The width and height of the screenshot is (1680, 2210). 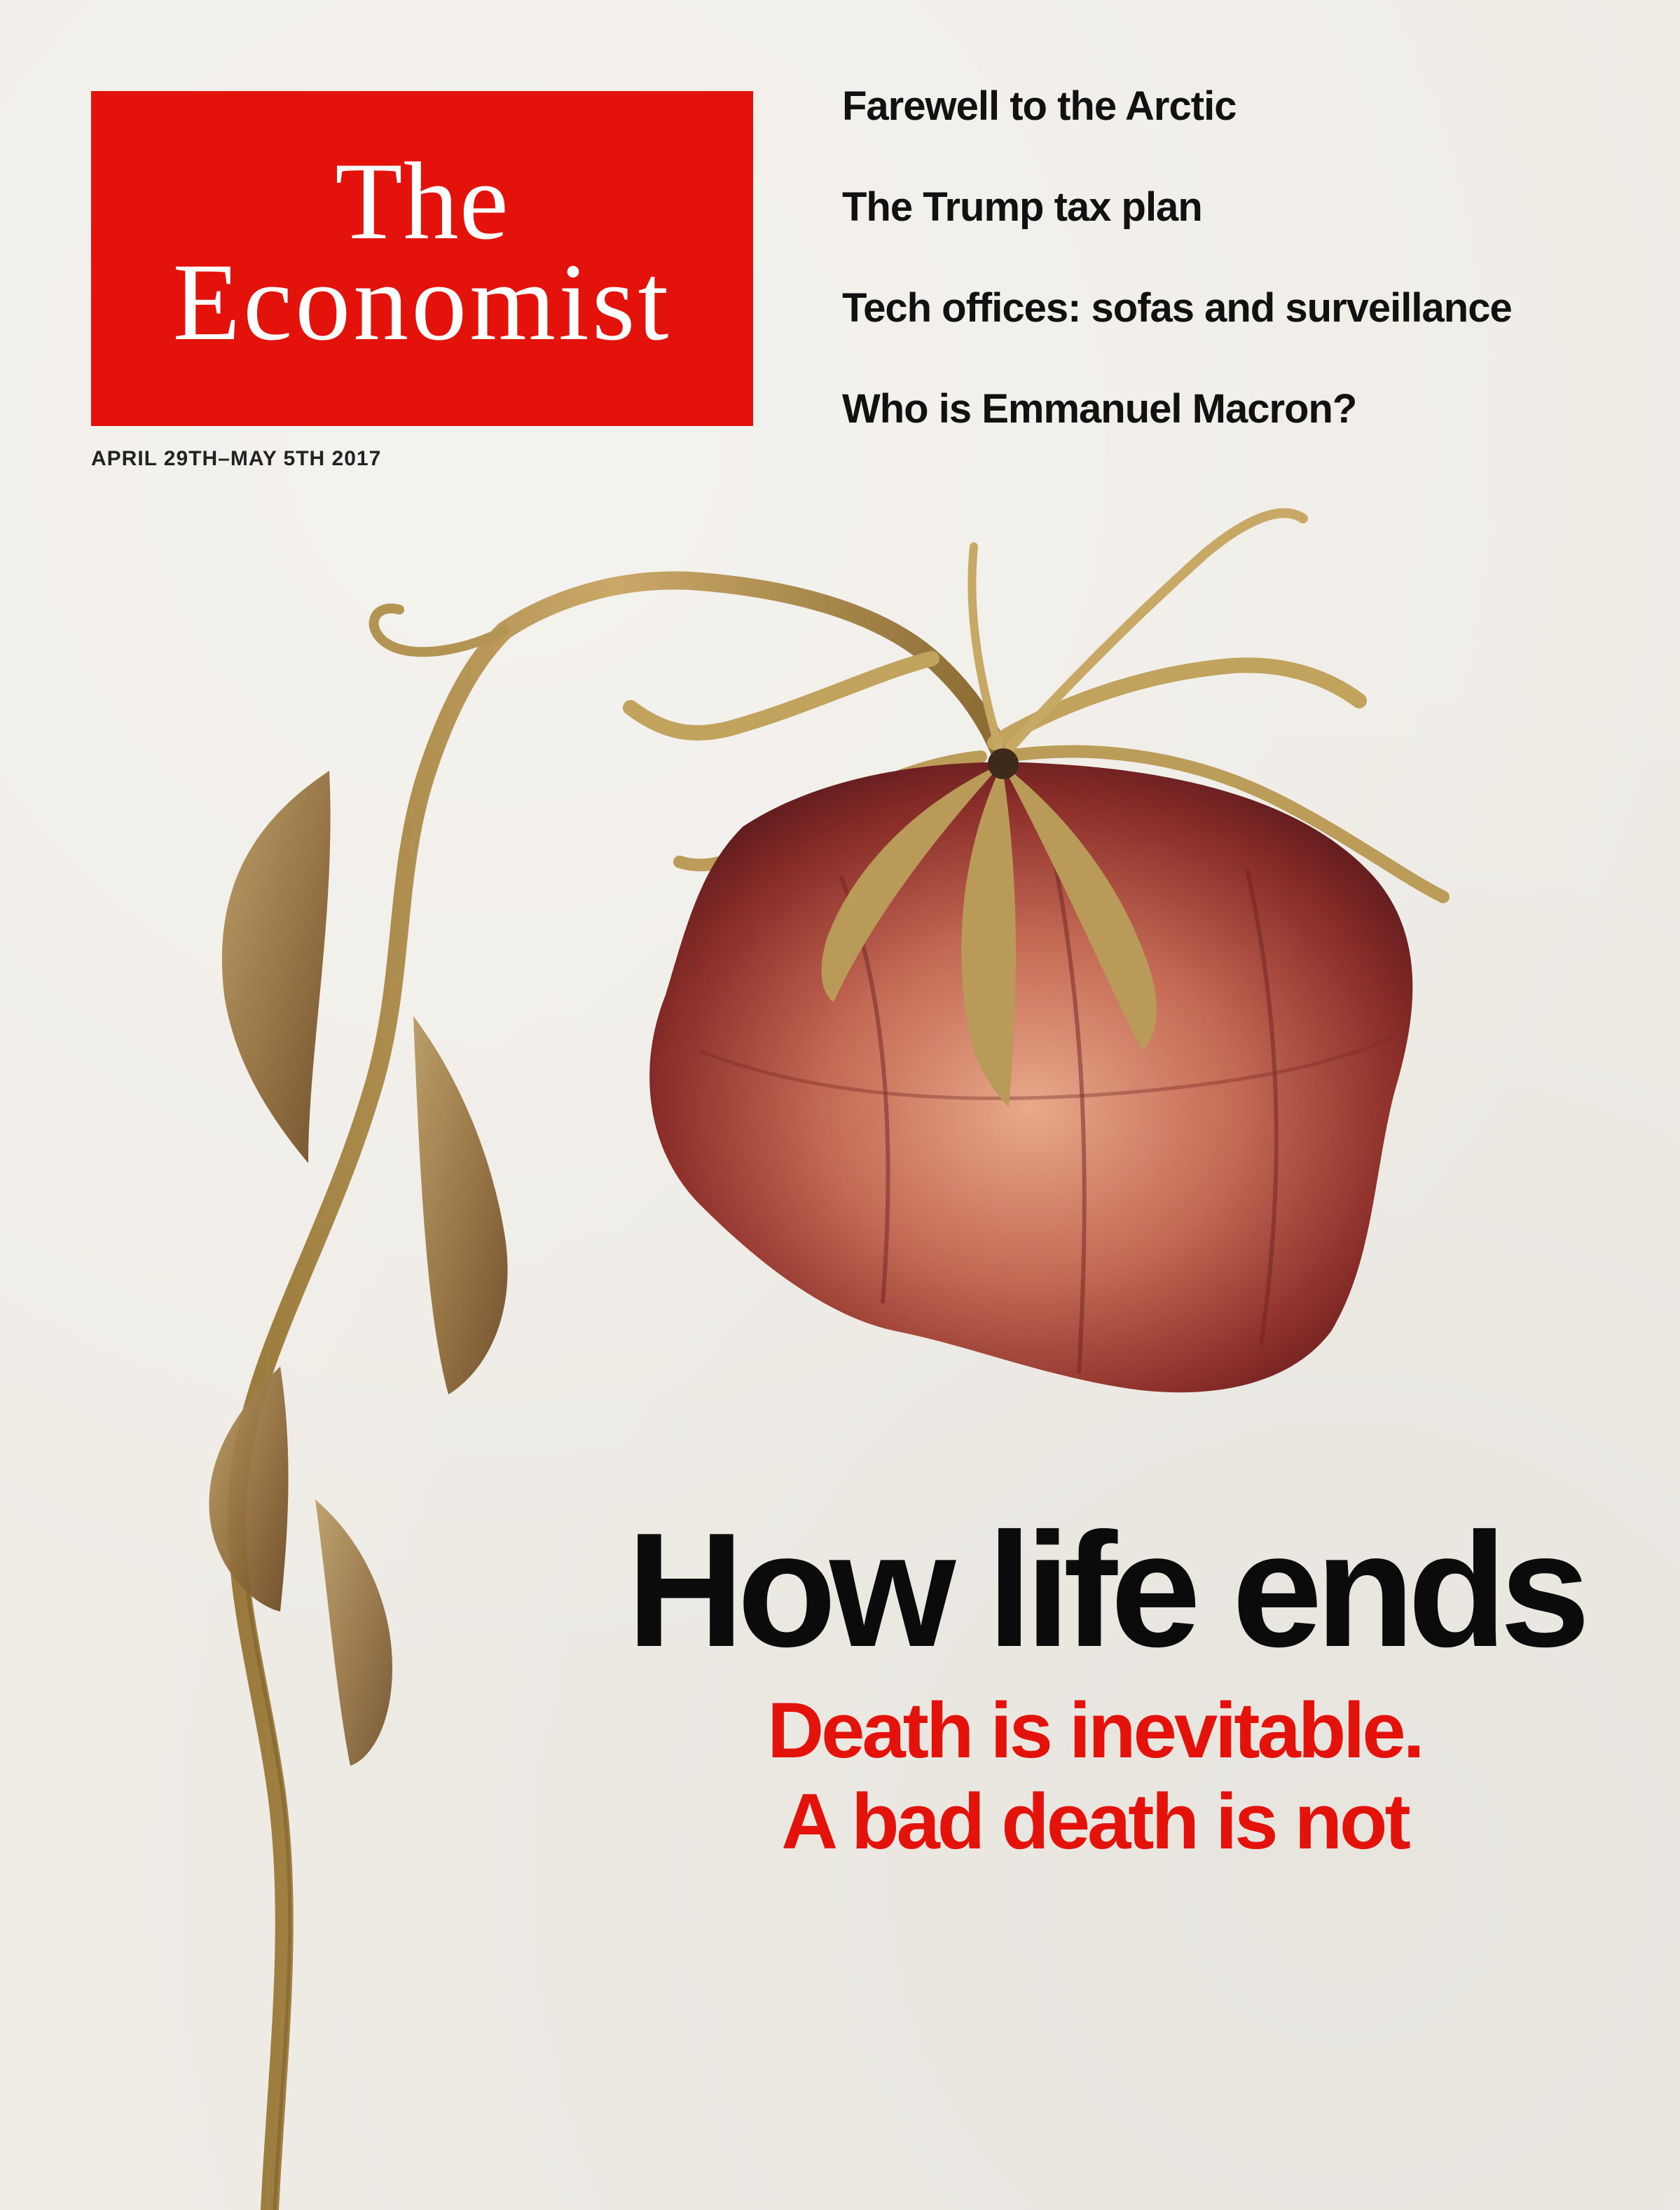 What do you see at coordinates (1023, 207) in the screenshot?
I see `teaser-item: The Trump tax plan` at bounding box center [1023, 207].